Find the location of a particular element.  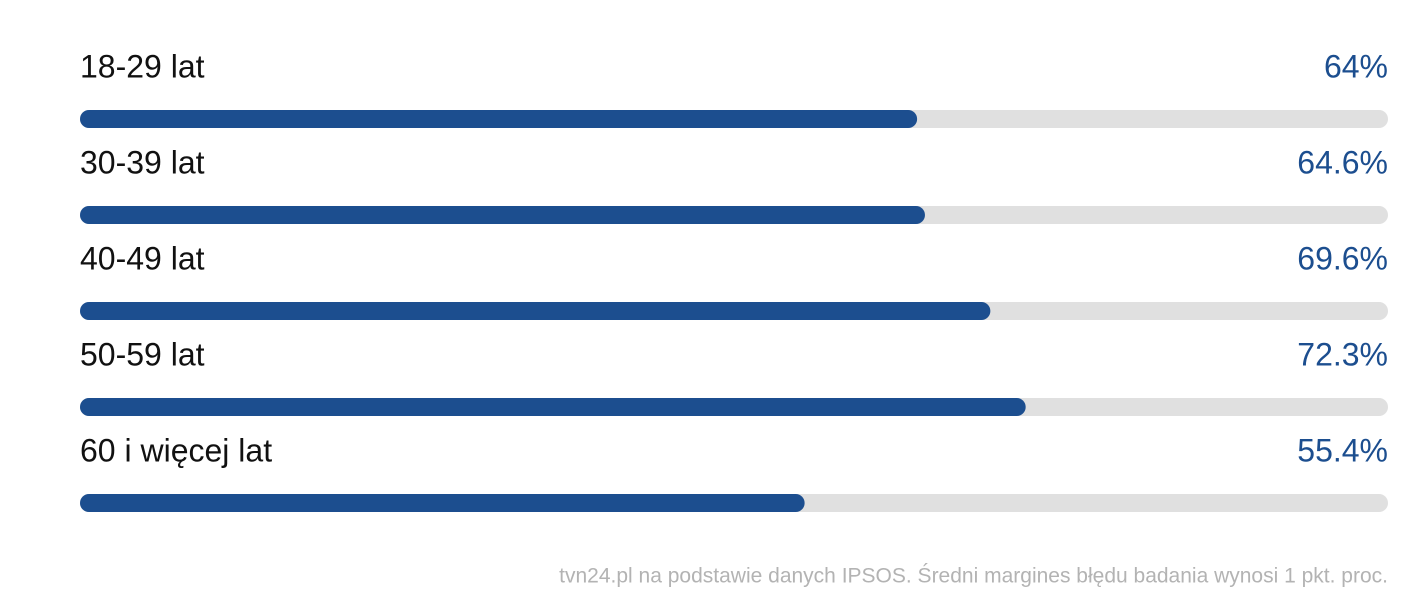

category-label: 40-49 lat is located at coordinates (142, 258).